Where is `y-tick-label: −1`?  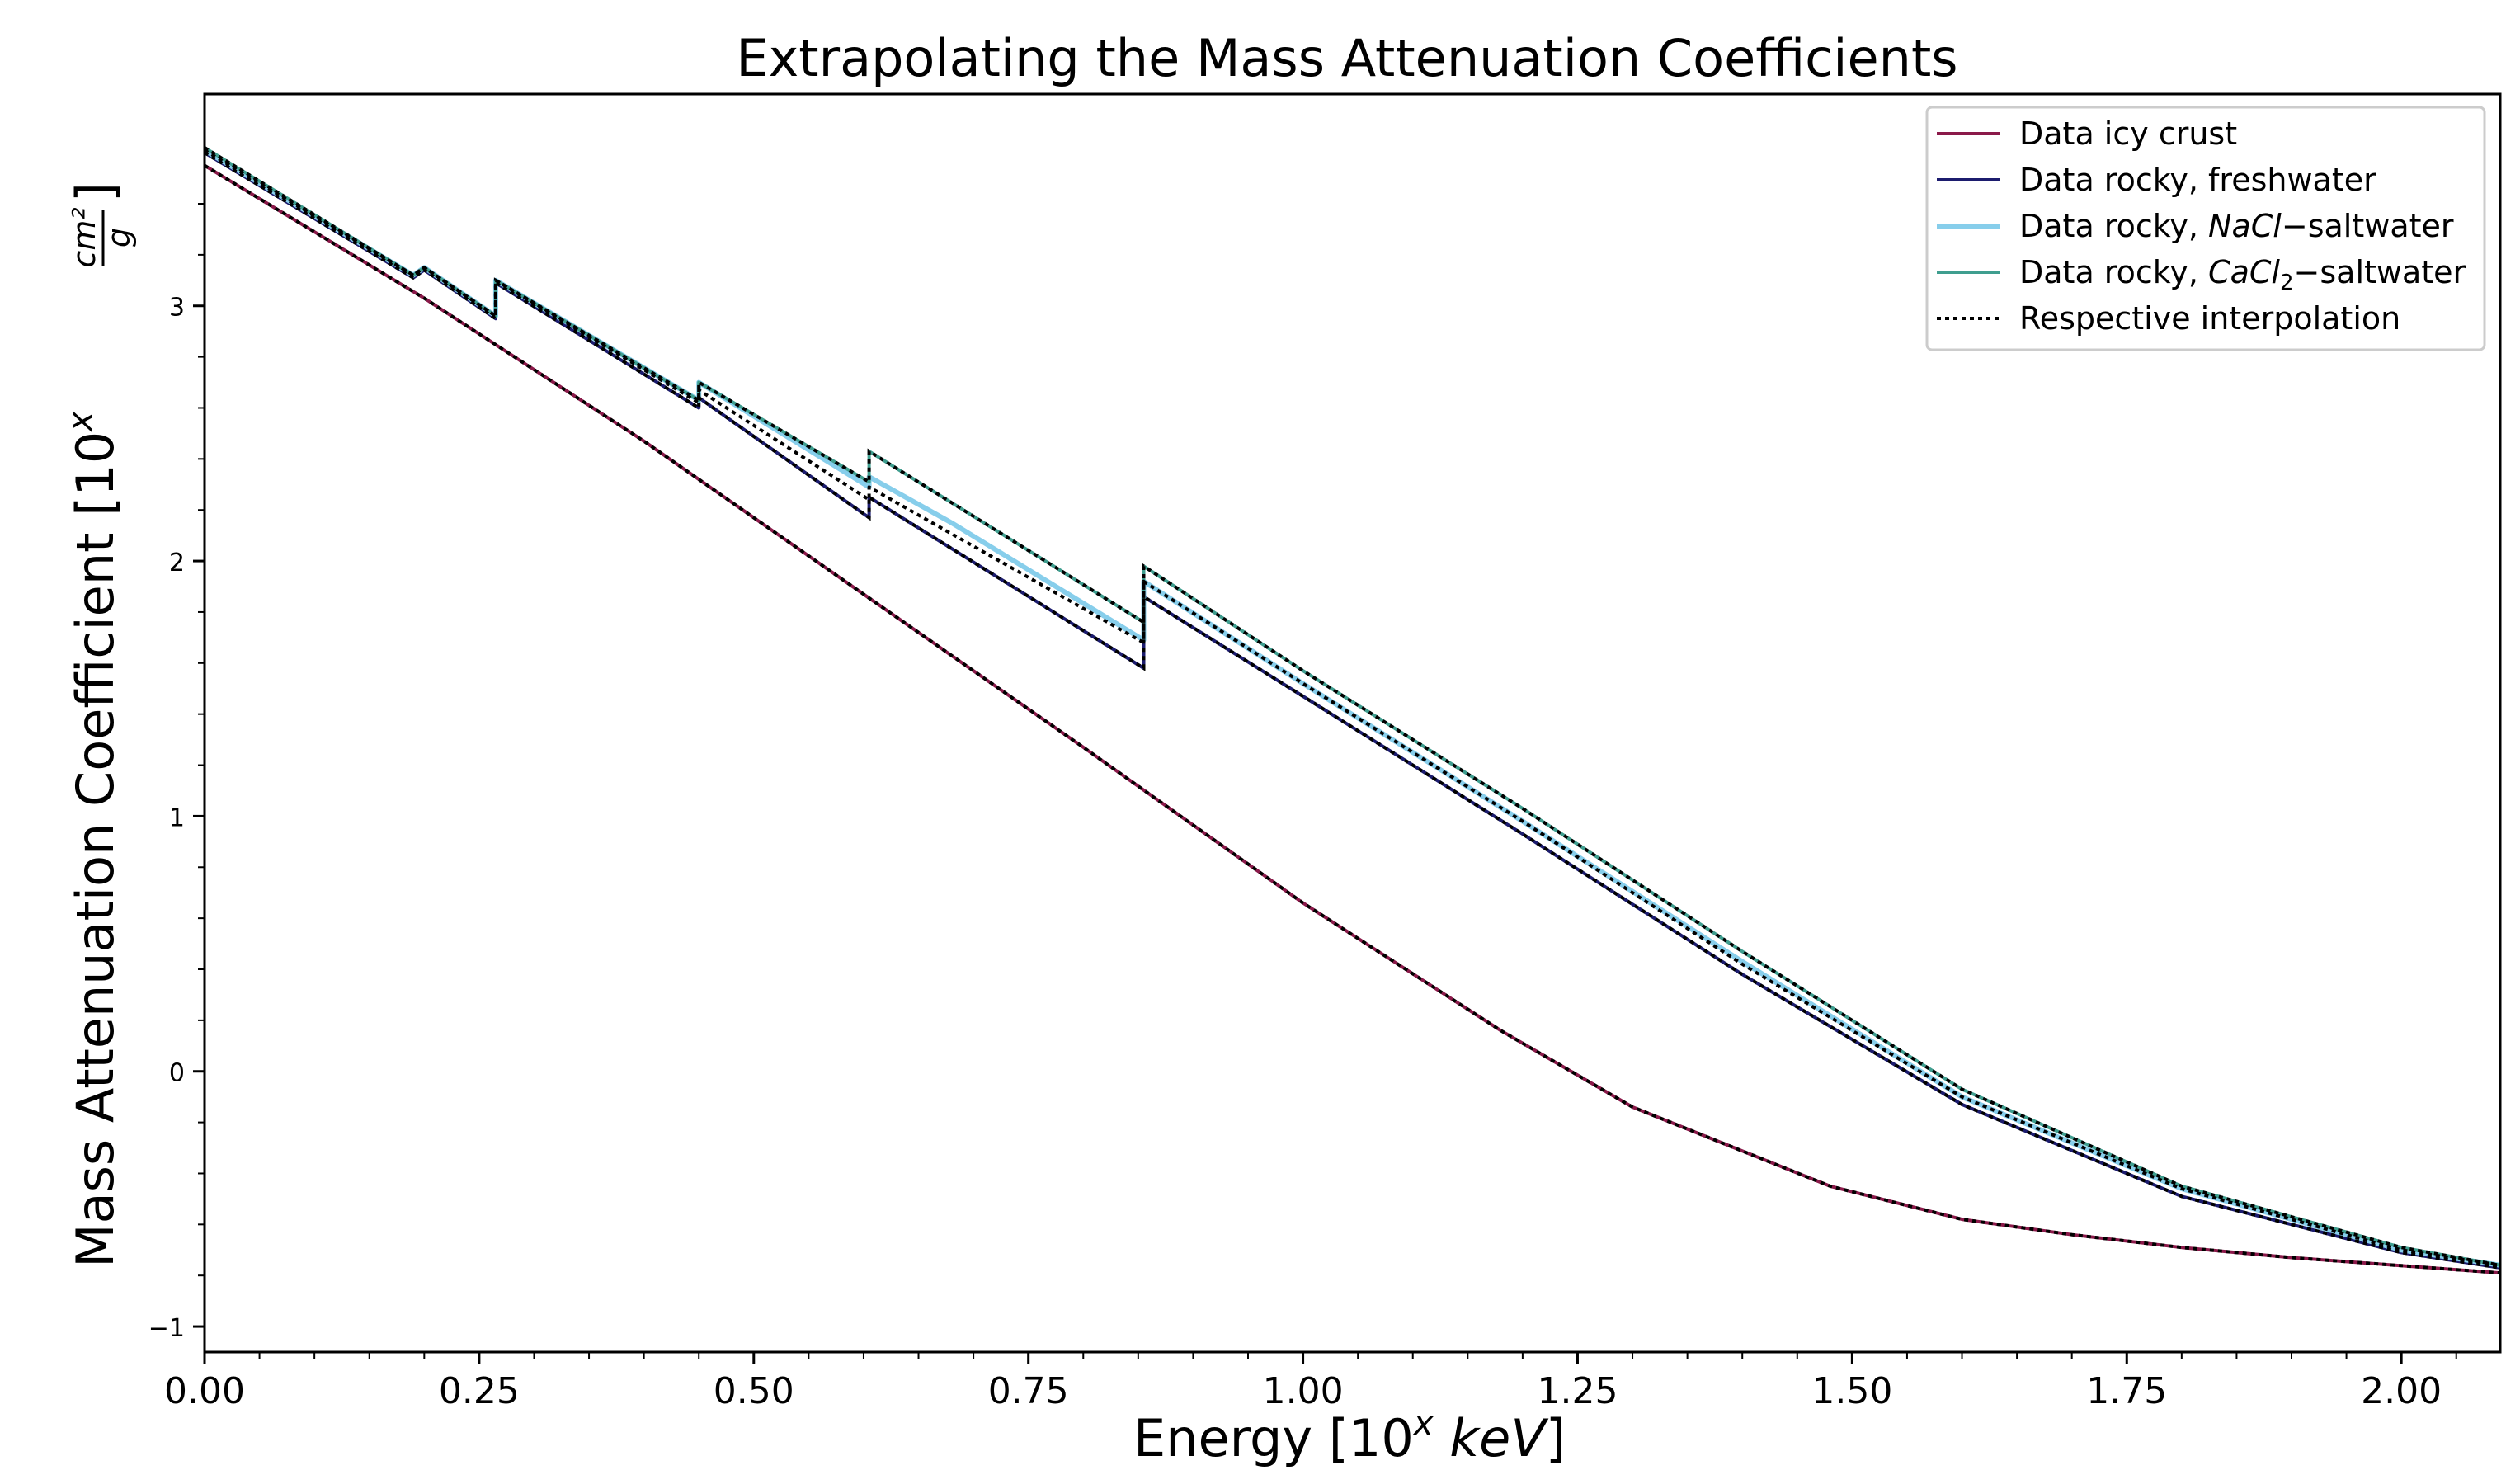 y-tick-label: −1 is located at coordinates (166, 1328).